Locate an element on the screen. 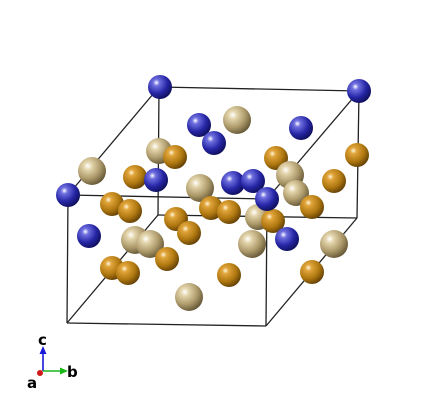 Image resolution: width=426 pixels, height=414 pixels. axis-label-b: b is located at coordinates (72, 372).